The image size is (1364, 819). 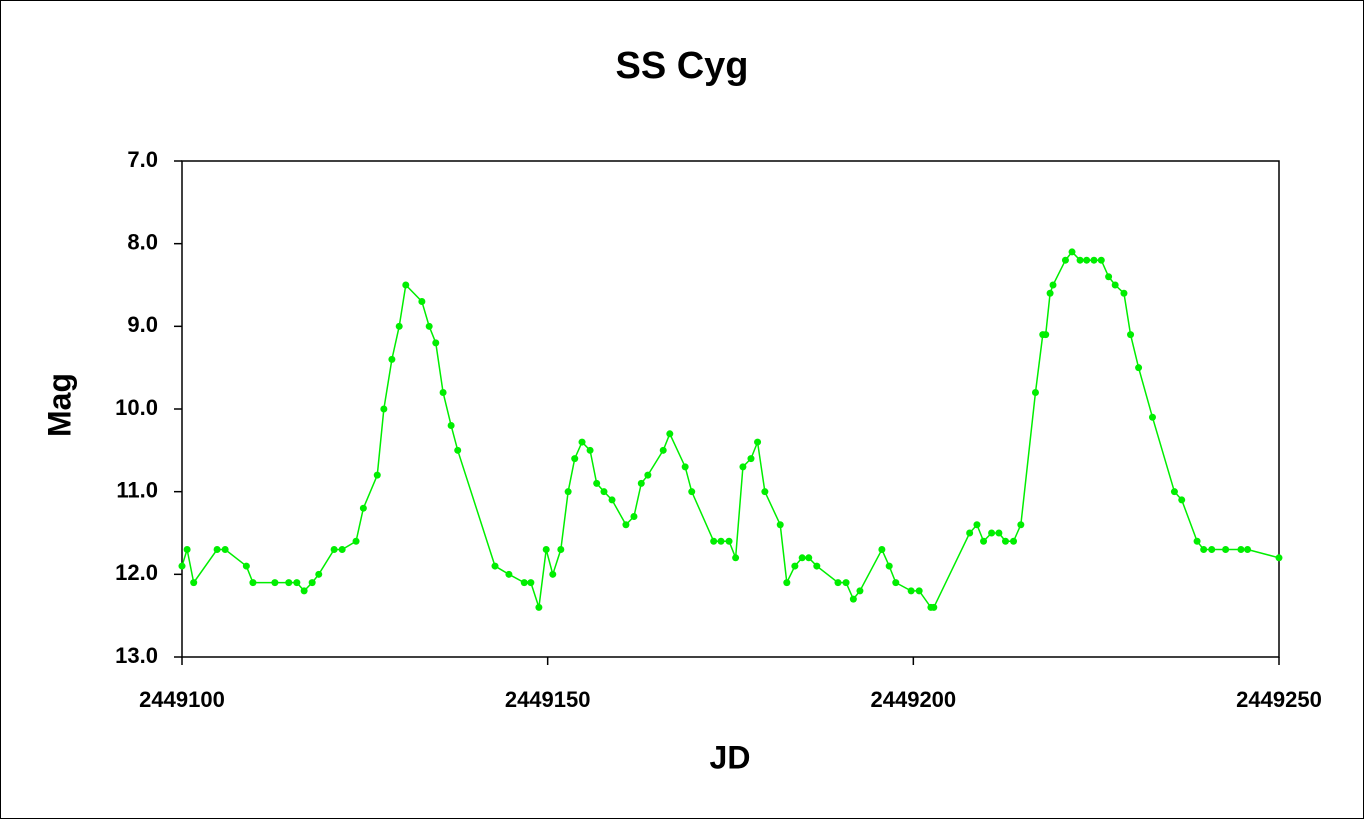 I want to click on y-axis-label: Mag, so click(x=59, y=405).